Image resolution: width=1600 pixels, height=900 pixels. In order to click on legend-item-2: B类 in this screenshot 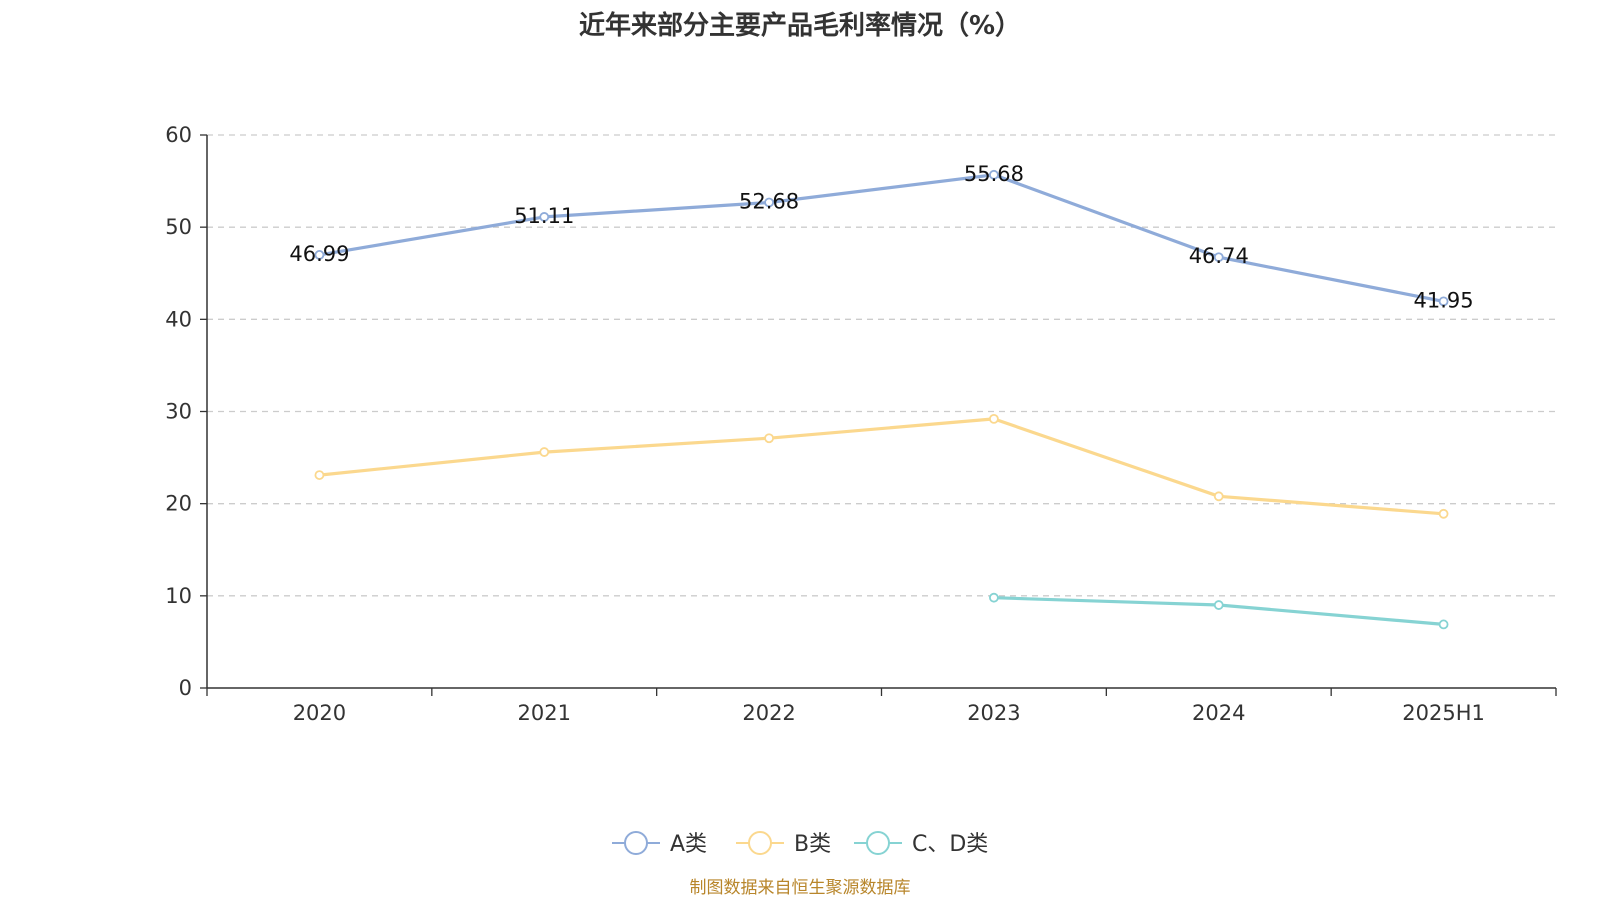, I will do `click(783, 844)`.